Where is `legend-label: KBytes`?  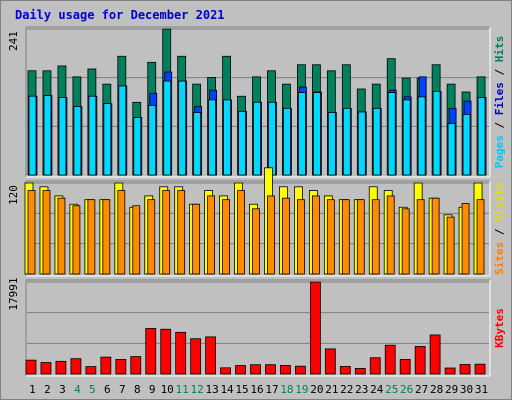
legend-label: KBytes is located at coordinates (499, 328).